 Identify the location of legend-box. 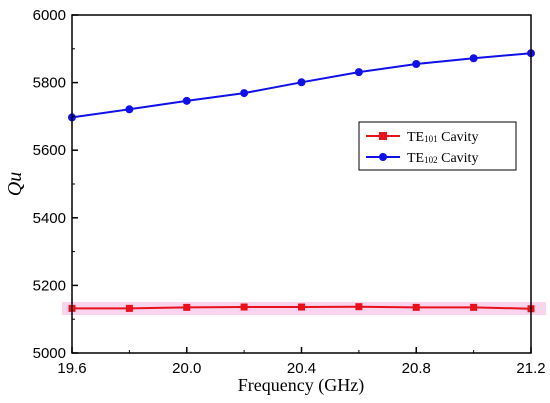
(437, 146).